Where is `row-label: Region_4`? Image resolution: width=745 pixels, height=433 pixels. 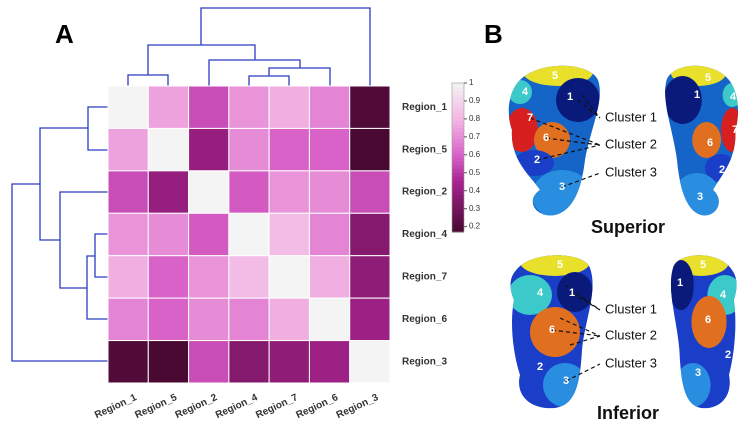
row-label: Region_4 is located at coordinates (424, 234).